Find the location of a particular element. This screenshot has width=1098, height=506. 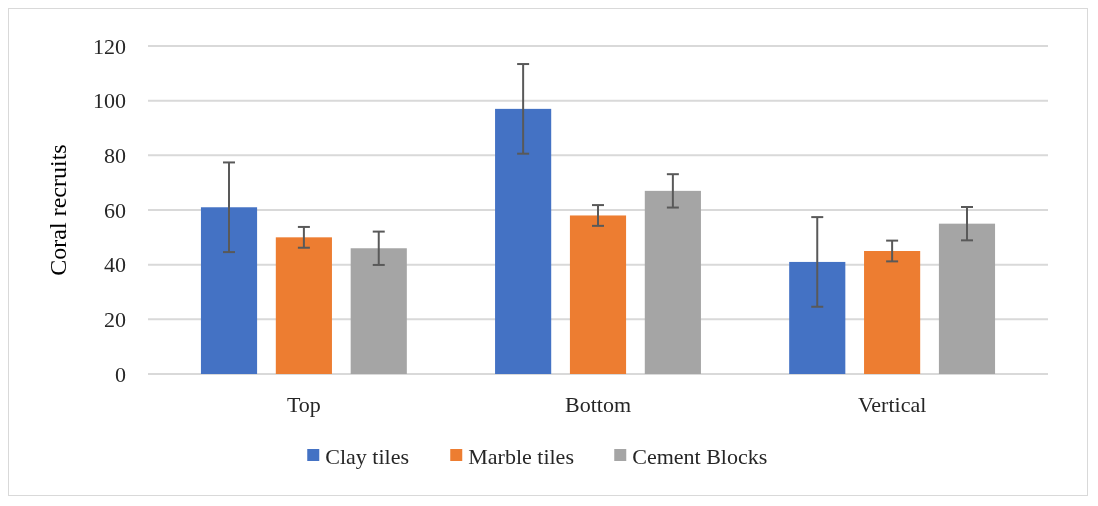

x-tick-label: Bottom is located at coordinates (598, 404).